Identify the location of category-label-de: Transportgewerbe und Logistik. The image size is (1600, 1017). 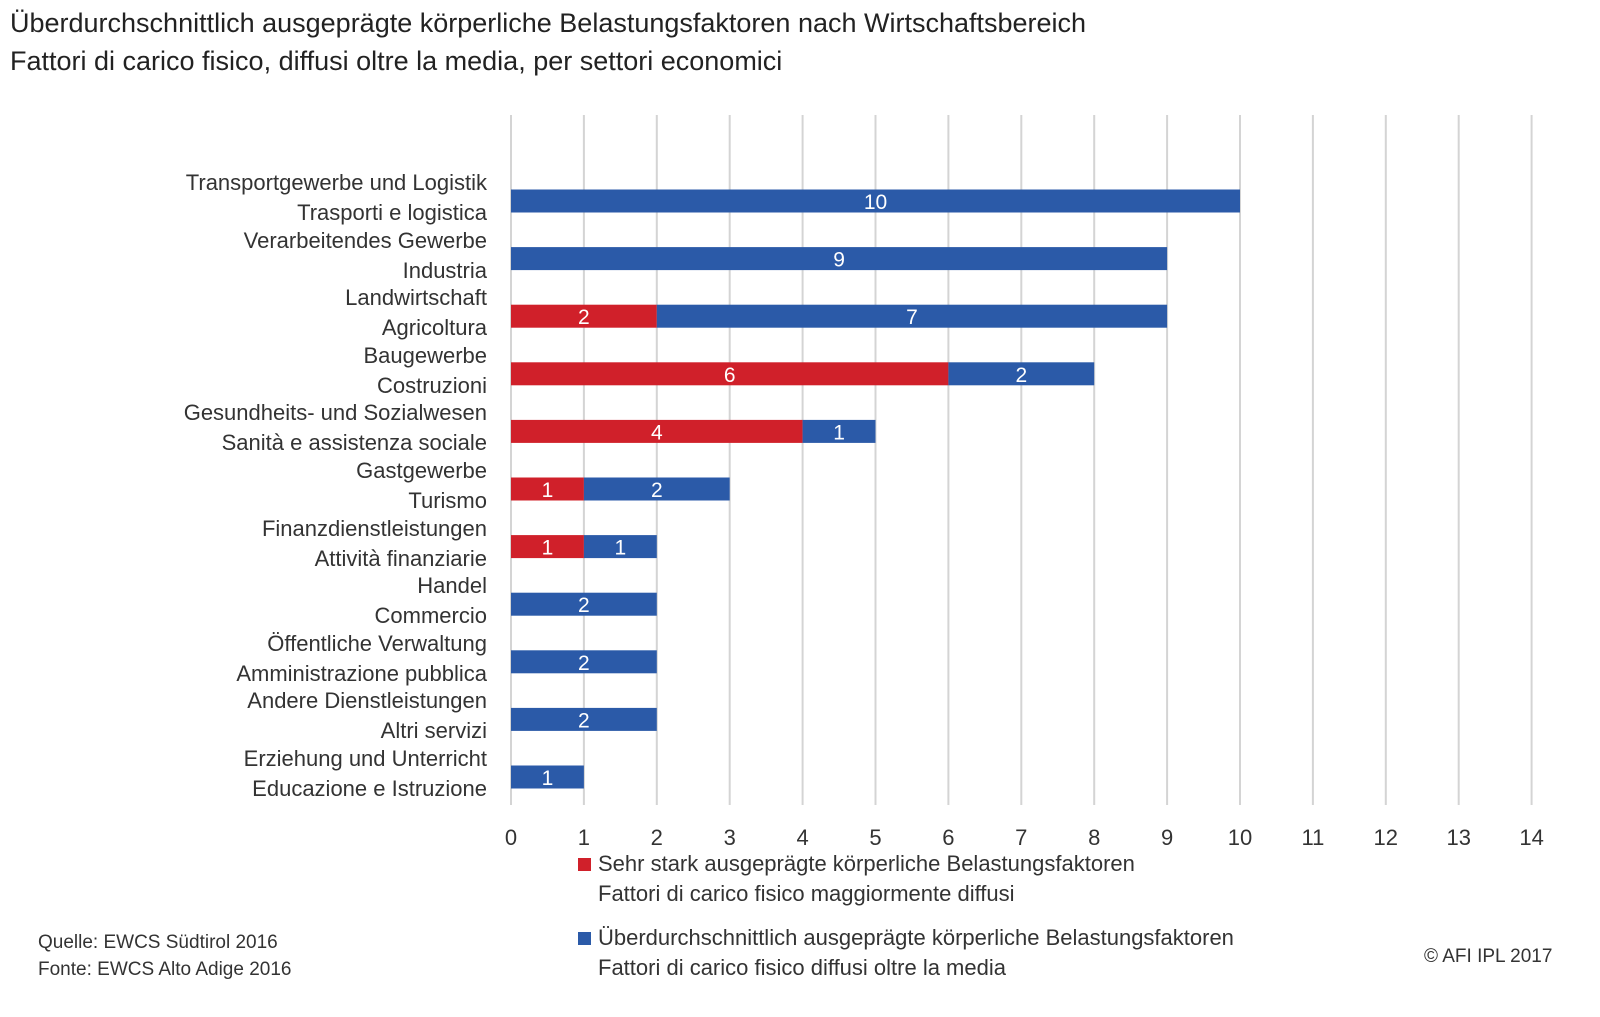
(336, 182).